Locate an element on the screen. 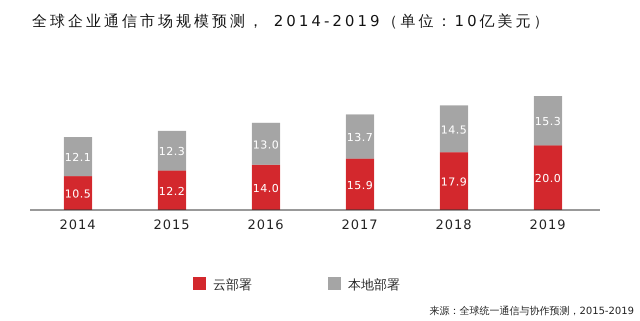 The image size is (640, 321). data-label: 14.0 is located at coordinates (266, 188).